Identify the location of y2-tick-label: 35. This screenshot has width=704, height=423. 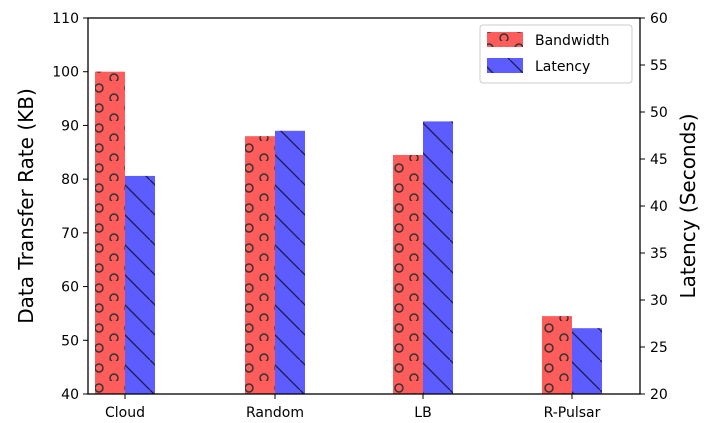
(659, 254).